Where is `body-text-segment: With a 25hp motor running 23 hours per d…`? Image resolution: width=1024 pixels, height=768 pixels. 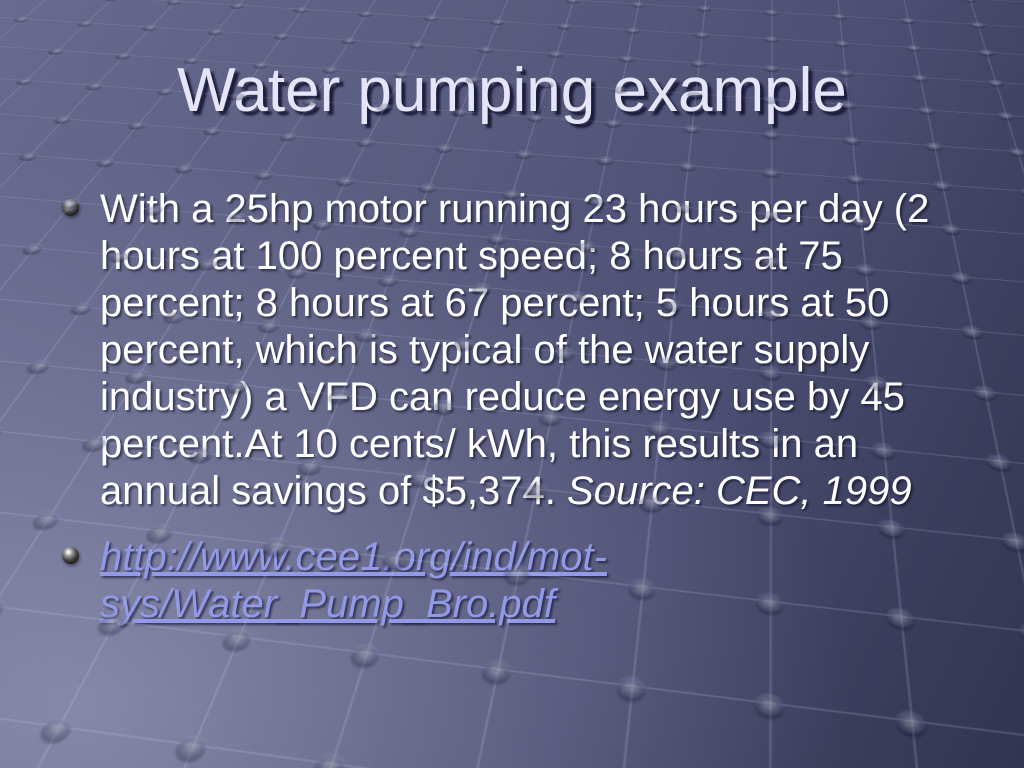
body-text-segment: With a 25hp motor running 23 hours per d… is located at coordinates (515, 209).